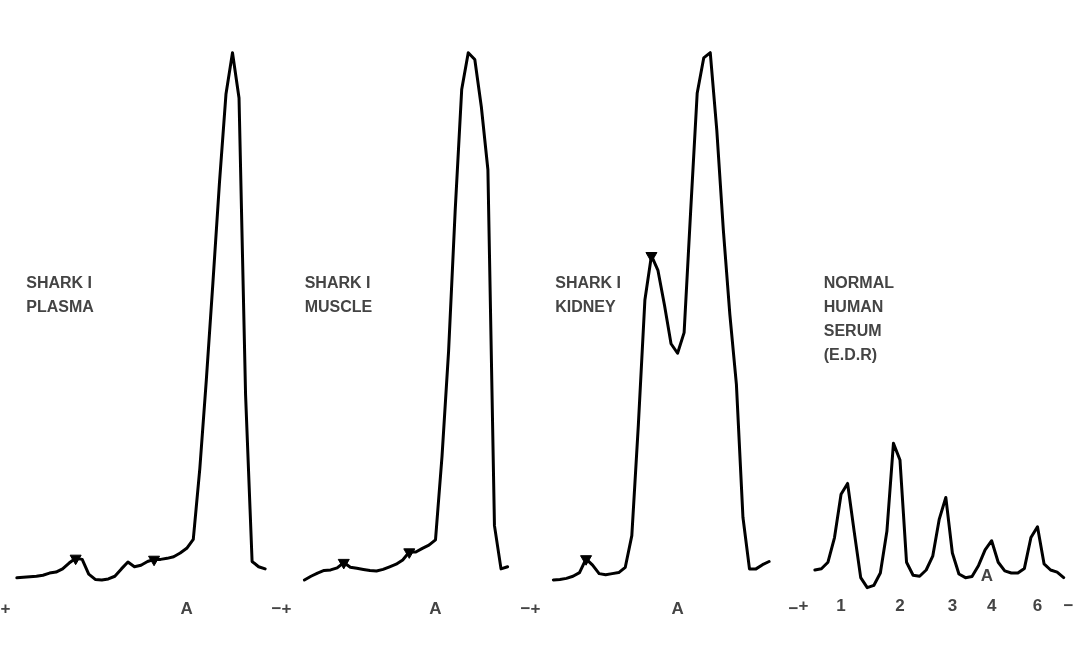  What do you see at coordinates (991, 605) in the screenshot?
I see `x-tick-label: 4` at bounding box center [991, 605].